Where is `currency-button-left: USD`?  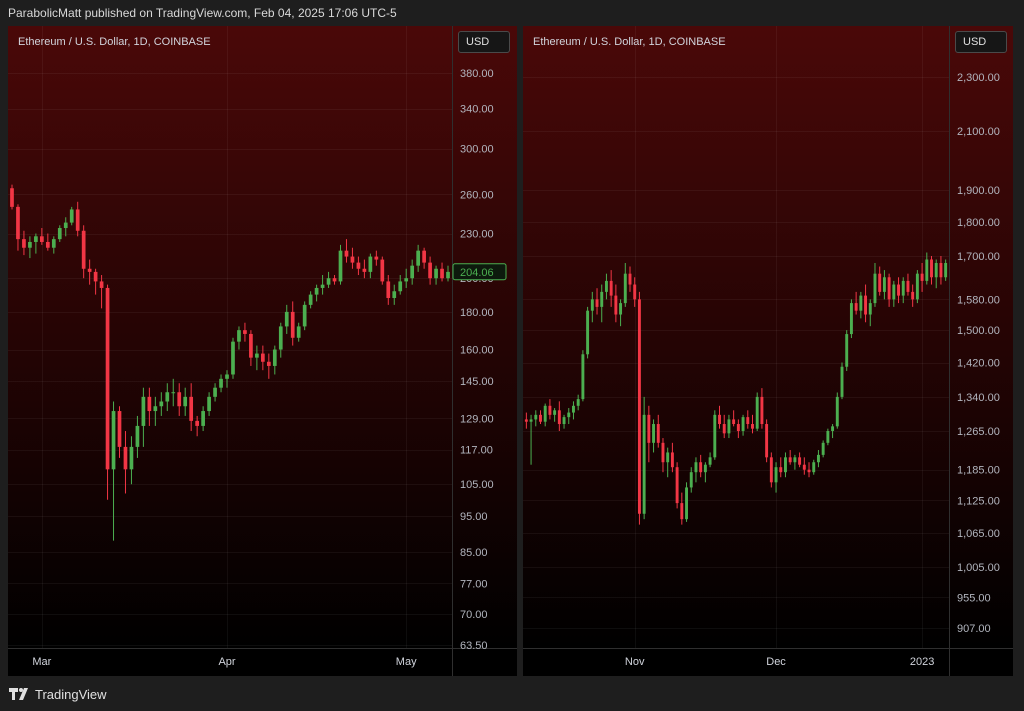 currency-button-left: USD is located at coordinates (484, 42).